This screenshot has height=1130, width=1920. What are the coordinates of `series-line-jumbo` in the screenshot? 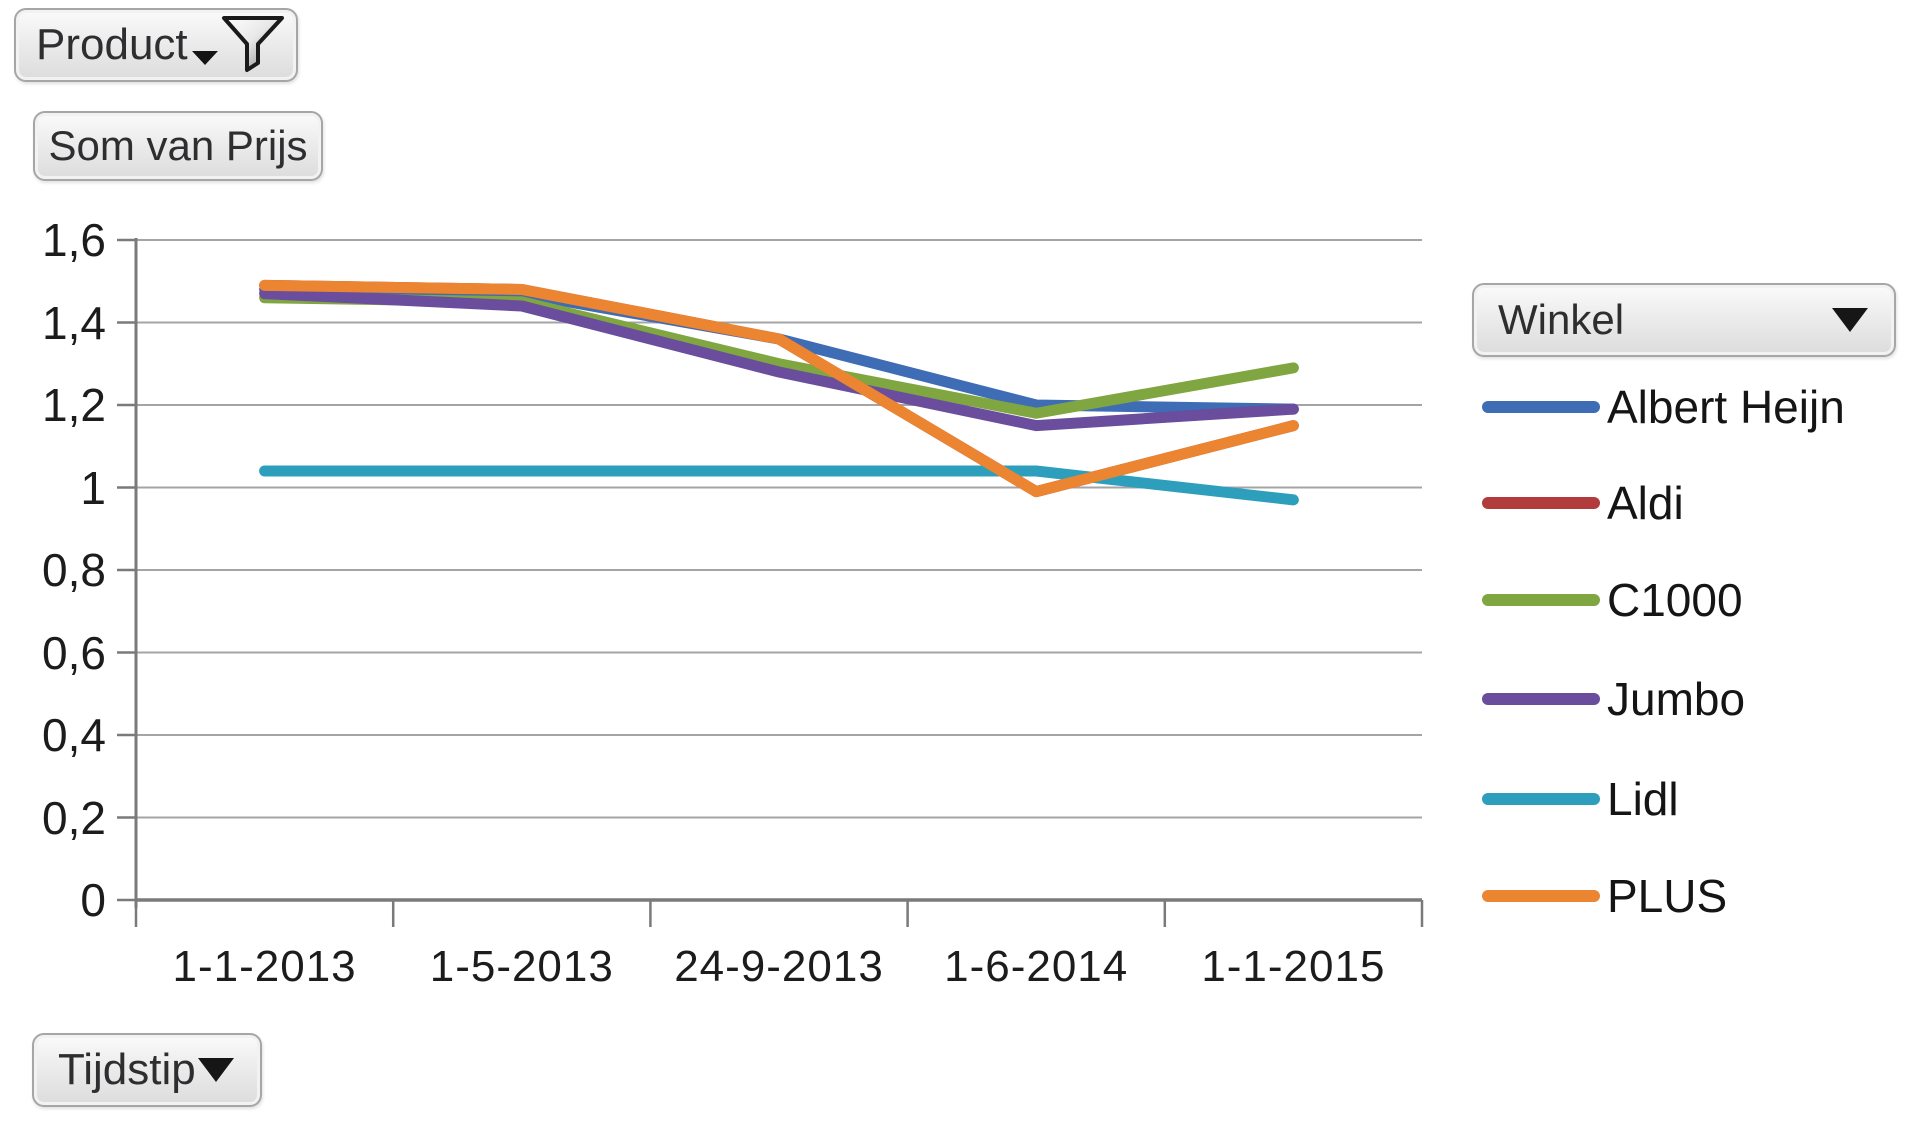 It's located at (779, 360).